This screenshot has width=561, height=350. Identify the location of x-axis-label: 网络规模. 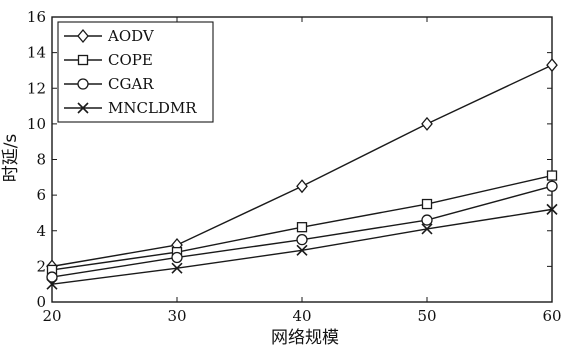
(305, 338).